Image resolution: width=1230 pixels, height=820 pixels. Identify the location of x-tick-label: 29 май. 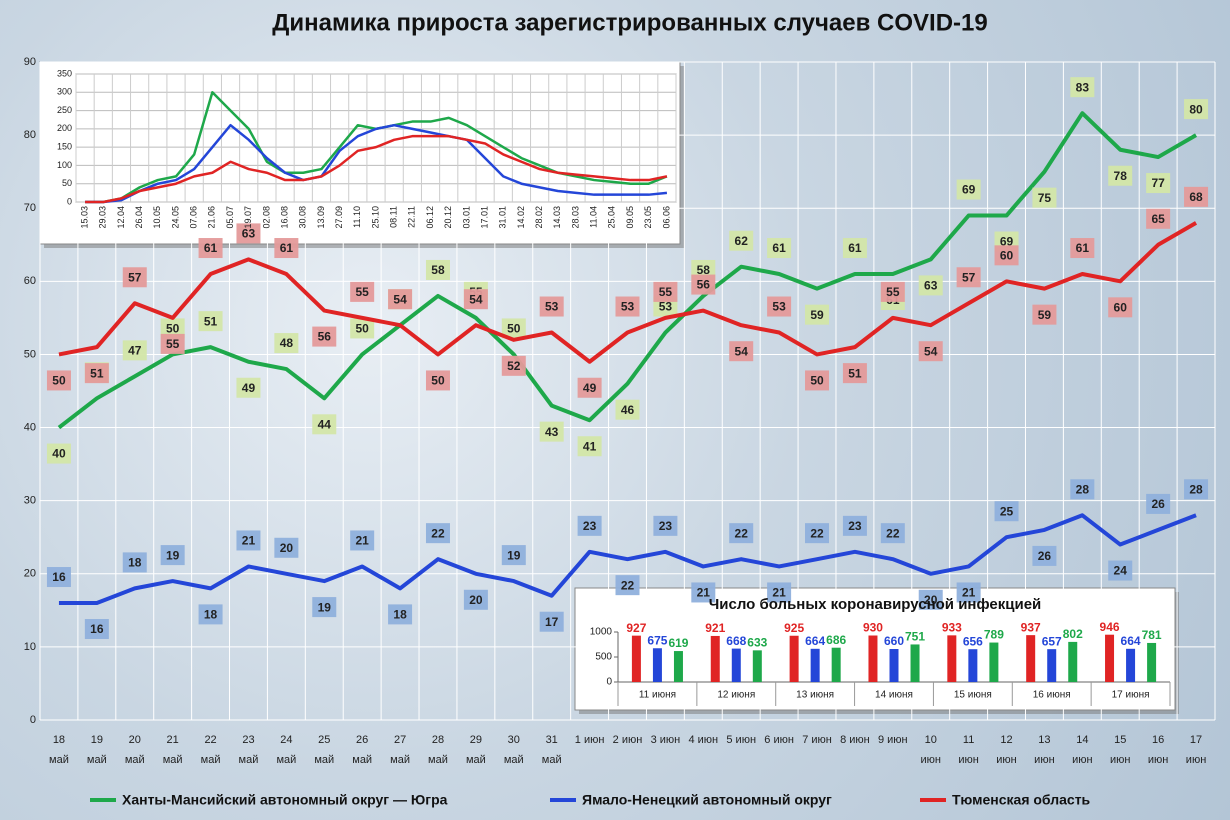
(475, 750).